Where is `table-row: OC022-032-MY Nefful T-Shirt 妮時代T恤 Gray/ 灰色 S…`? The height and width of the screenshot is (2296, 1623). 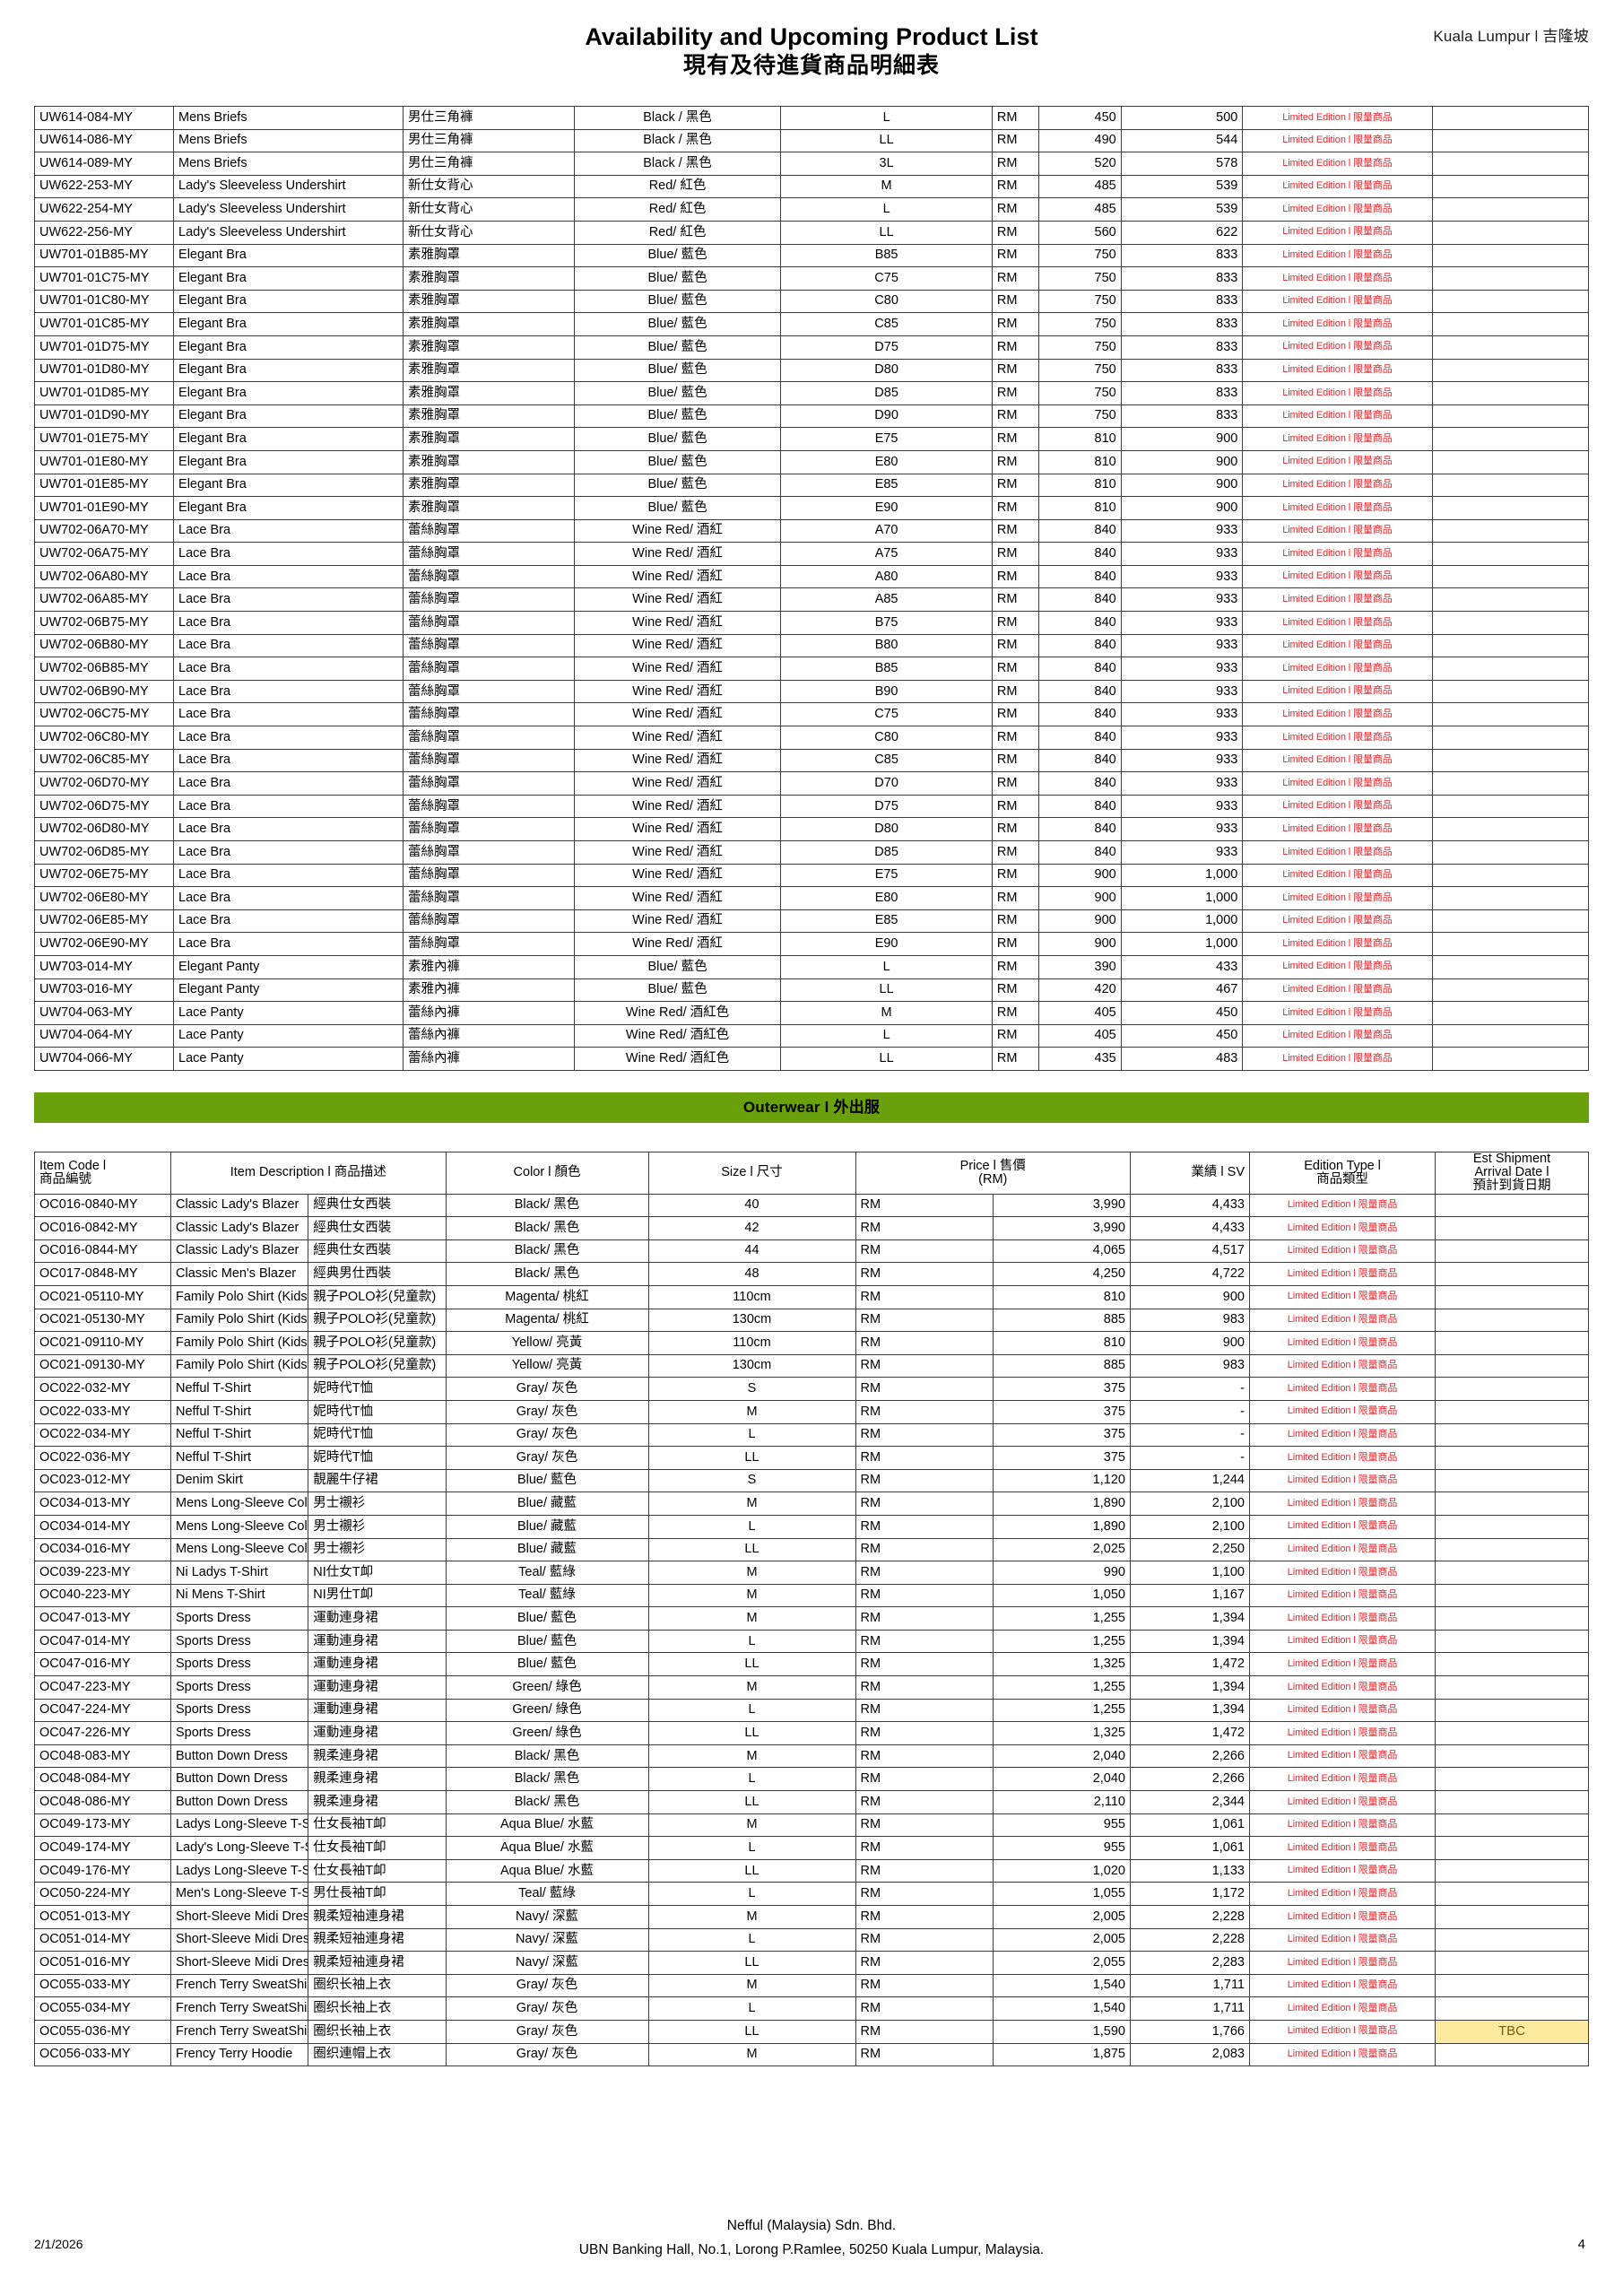 table-row: OC022-032-MY Nefful T-Shirt 妮時代T恤 Gray/ 灰色 S… is located at coordinates (811, 1389).